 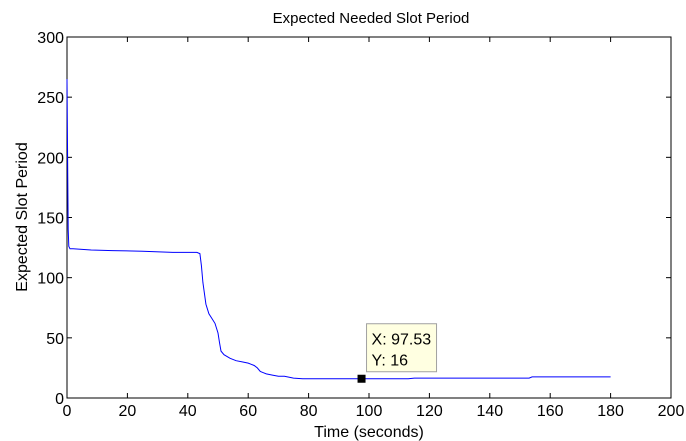 I want to click on x-tick-label: 40, so click(x=188, y=411).